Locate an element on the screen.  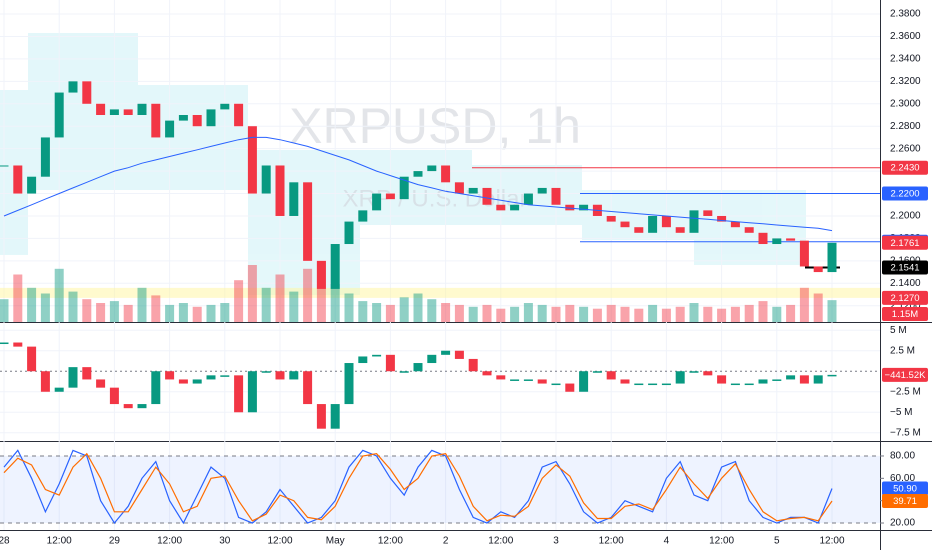
level-band is located at coordinates (440, 292).